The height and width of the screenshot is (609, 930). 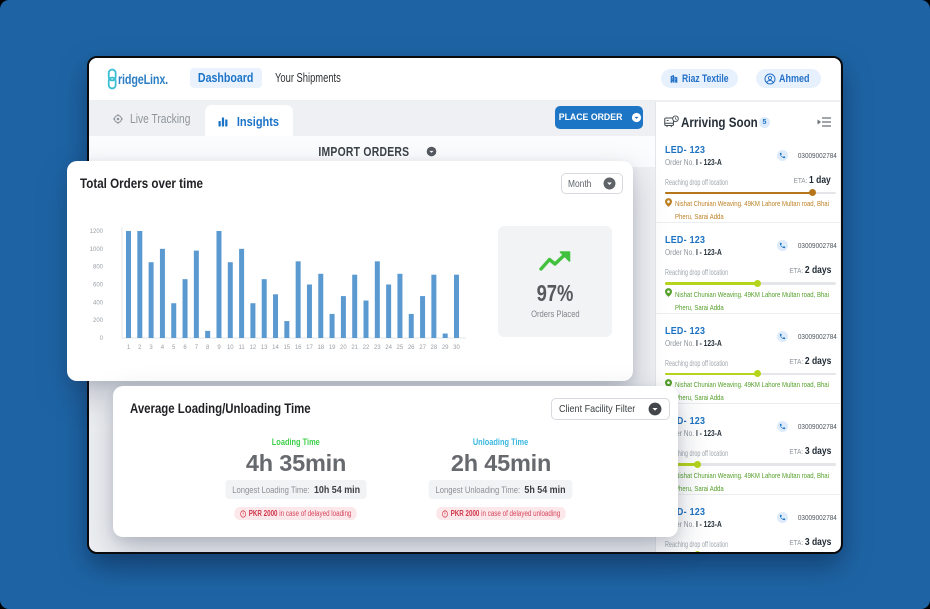 I want to click on svg-text: 10, so click(x=230, y=348).